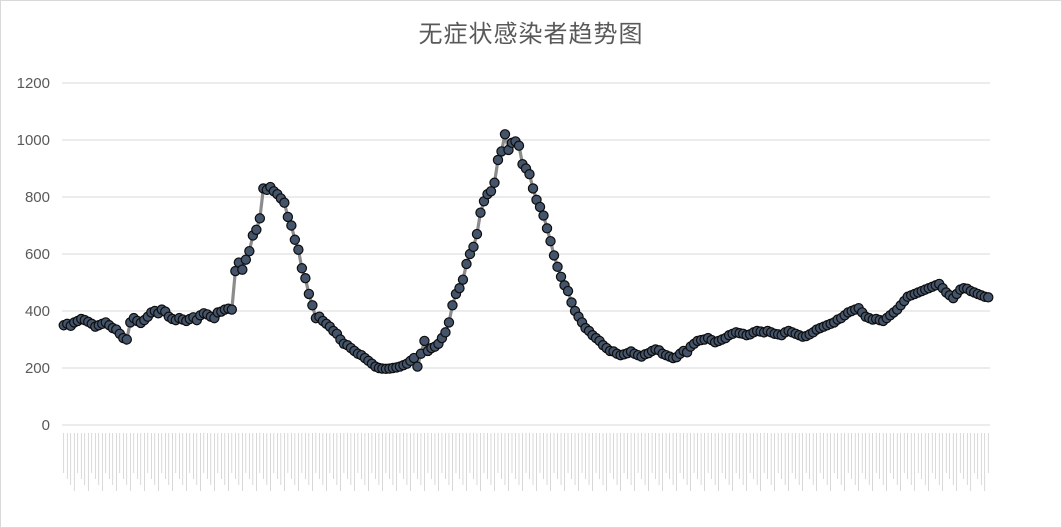 The image size is (1062, 528). I want to click on x-axis-ticks, so click(526, 462).